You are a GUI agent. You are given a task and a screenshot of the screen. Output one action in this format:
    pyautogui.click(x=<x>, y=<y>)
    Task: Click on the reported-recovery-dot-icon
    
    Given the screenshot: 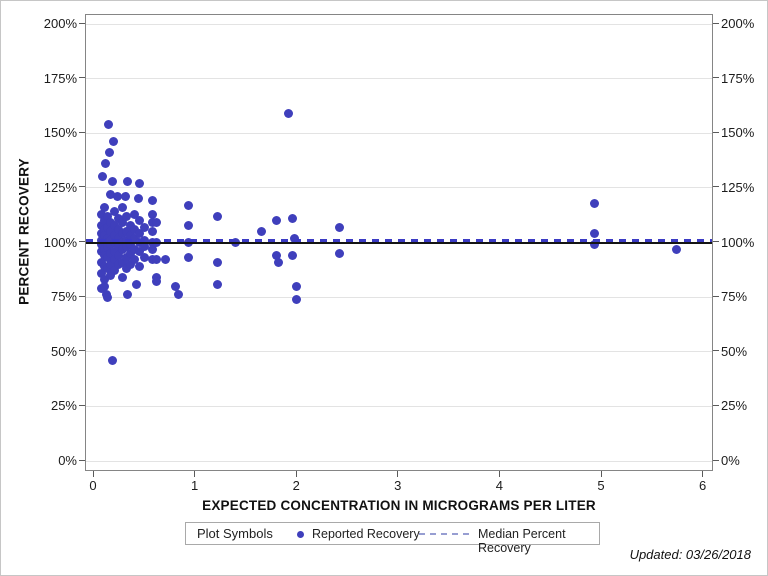 What is the action you would take?
    pyautogui.click(x=300, y=534)
    